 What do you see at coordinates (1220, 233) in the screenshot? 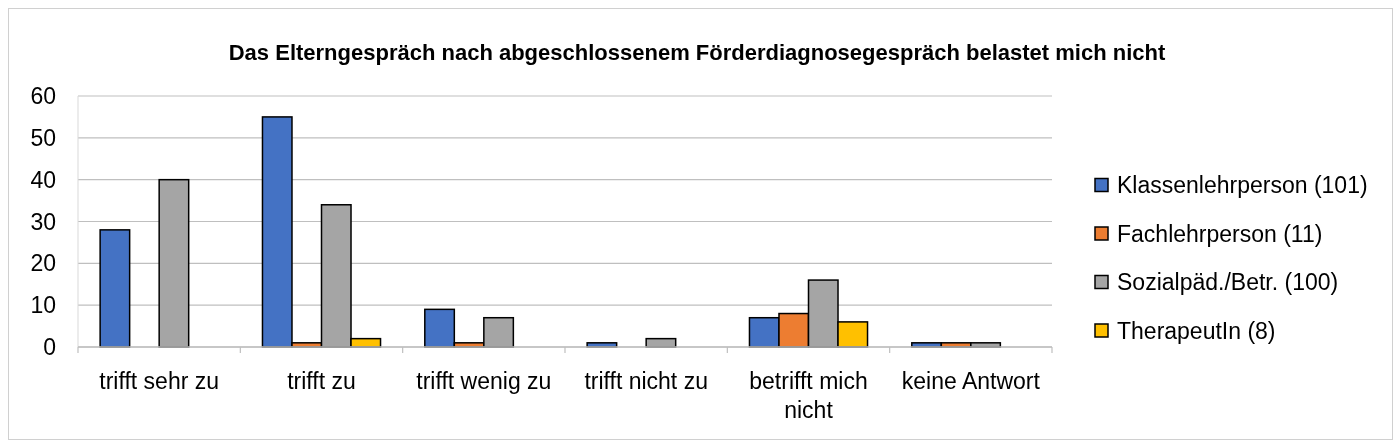
I see `legend-label: Fachlehrperson (11)` at bounding box center [1220, 233].